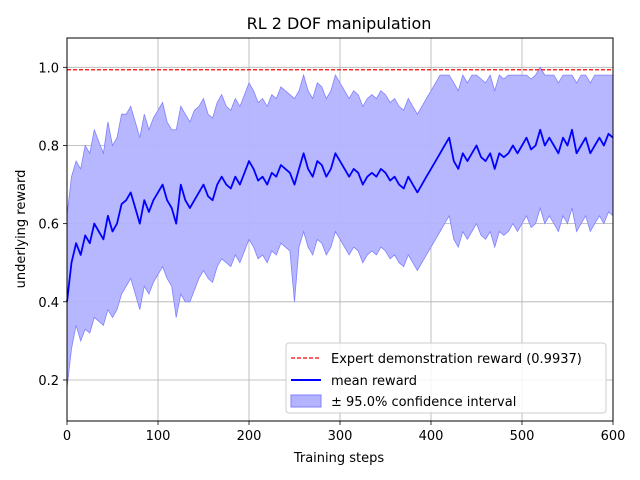 The width and height of the screenshot is (640, 480). Describe the element at coordinates (48, 68) in the screenshot. I see `y-tick-label: 1.0` at that location.